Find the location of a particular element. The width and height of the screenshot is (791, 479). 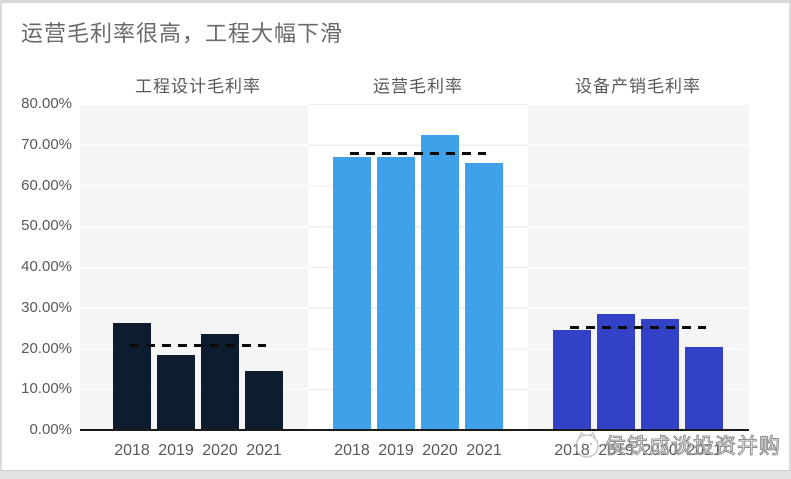

bar-group2-2021 is located at coordinates (484, 296).